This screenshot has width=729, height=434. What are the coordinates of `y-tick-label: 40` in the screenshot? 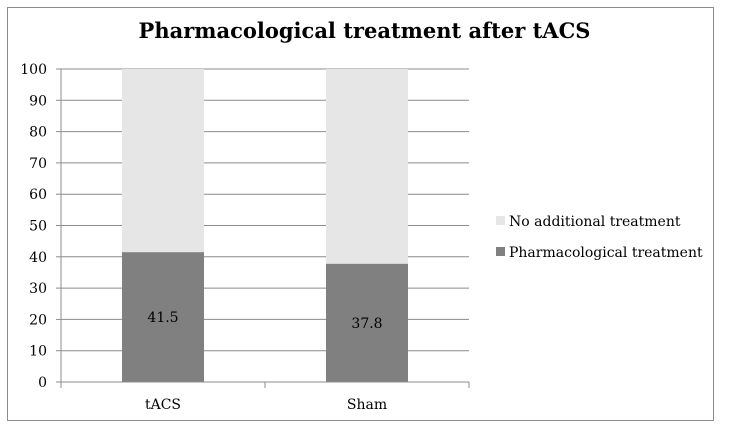 It's located at (38, 258).